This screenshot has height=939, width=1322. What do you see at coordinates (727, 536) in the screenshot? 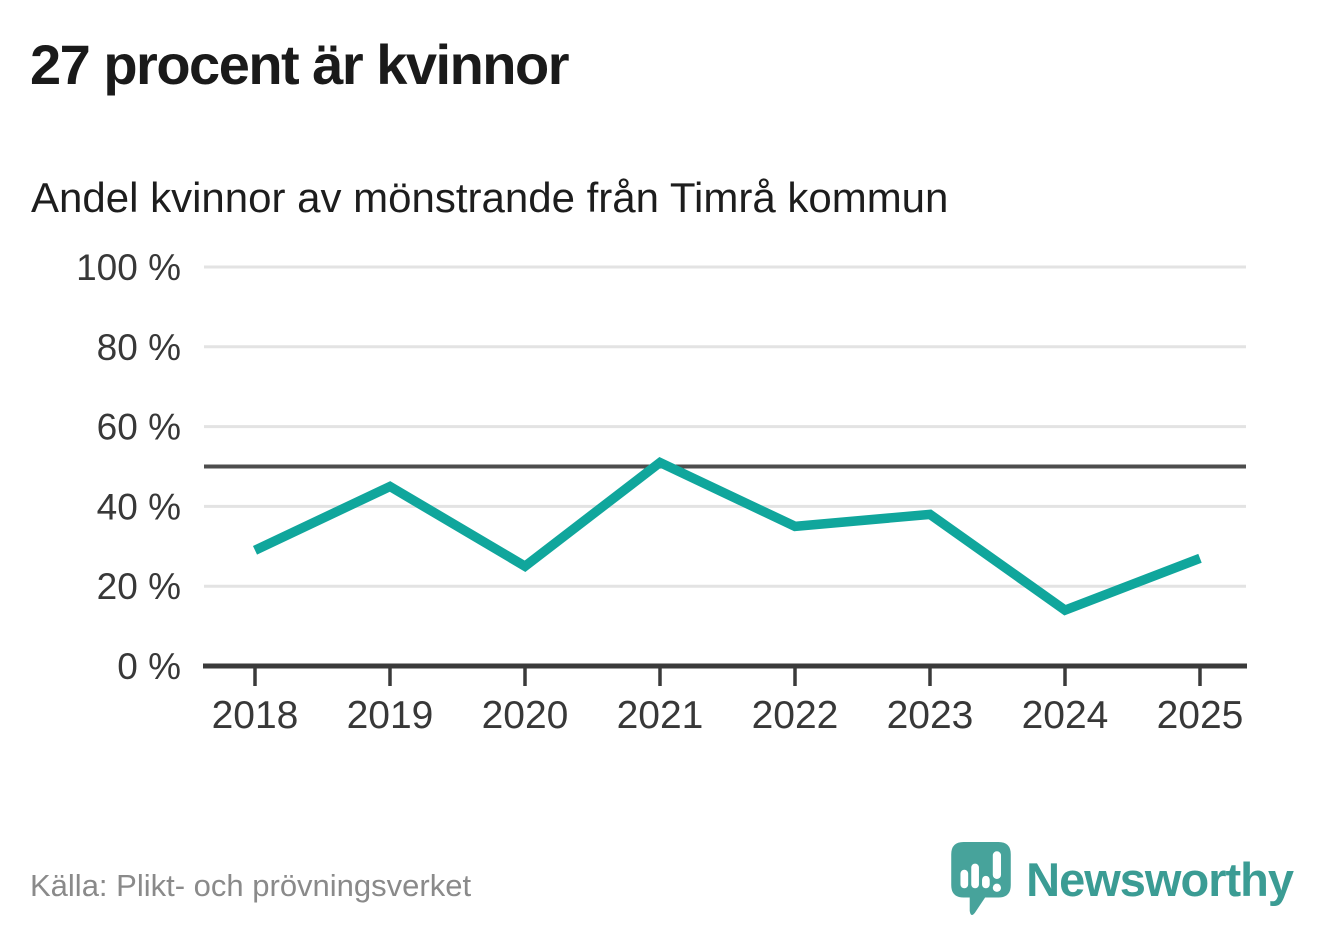
I see `data-line-Andel kvinnor` at bounding box center [727, 536].